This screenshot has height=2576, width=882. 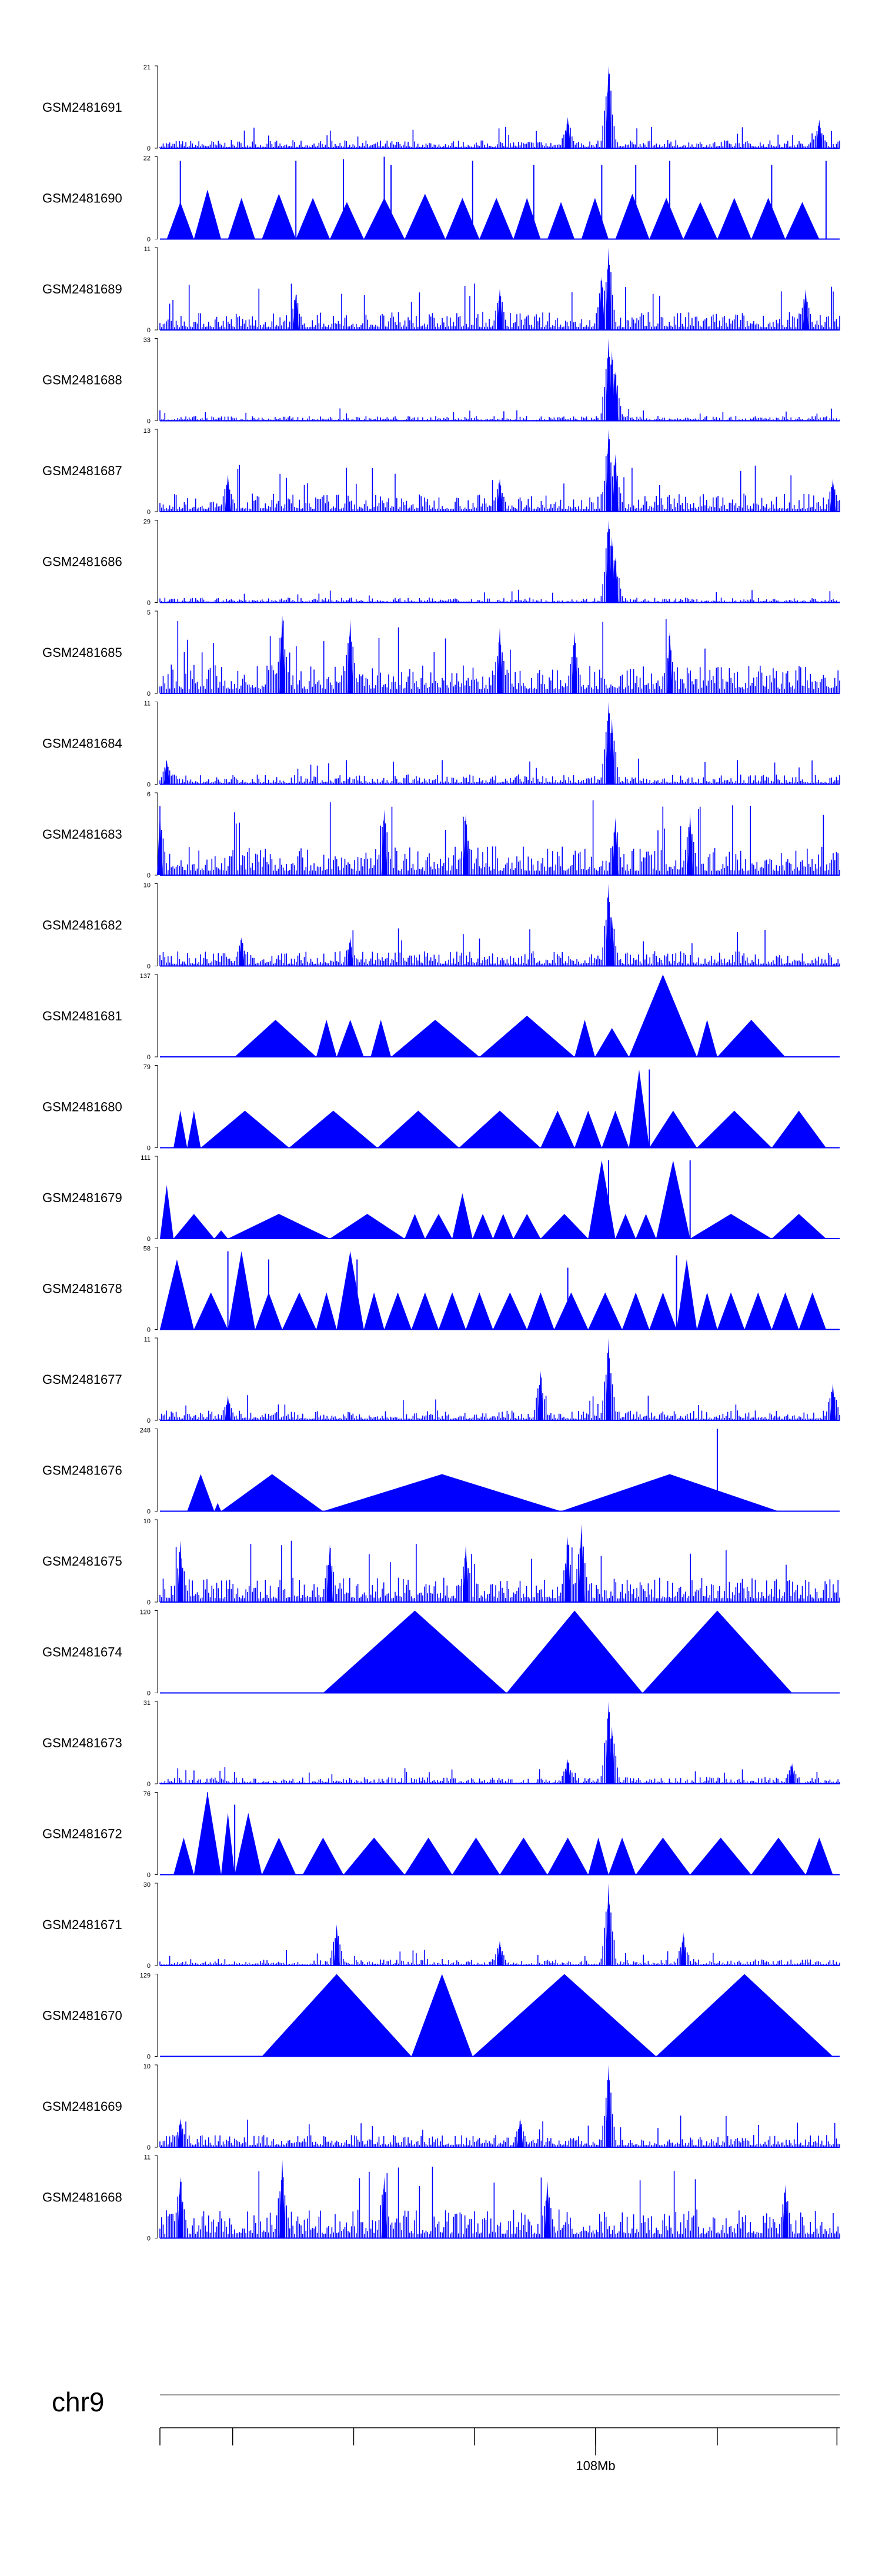 What do you see at coordinates (147, 1884) in the screenshot?
I see `y-max-label: 30` at bounding box center [147, 1884].